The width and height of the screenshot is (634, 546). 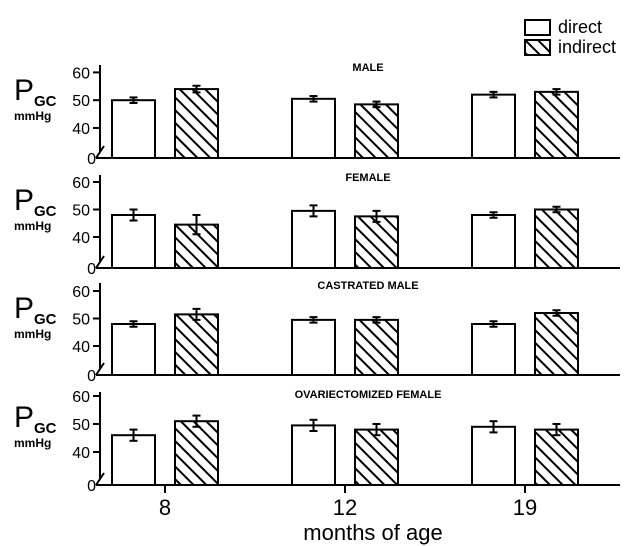 What do you see at coordinates (345, 507) in the screenshot?
I see `x-tick-label: 12` at bounding box center [345, 507].